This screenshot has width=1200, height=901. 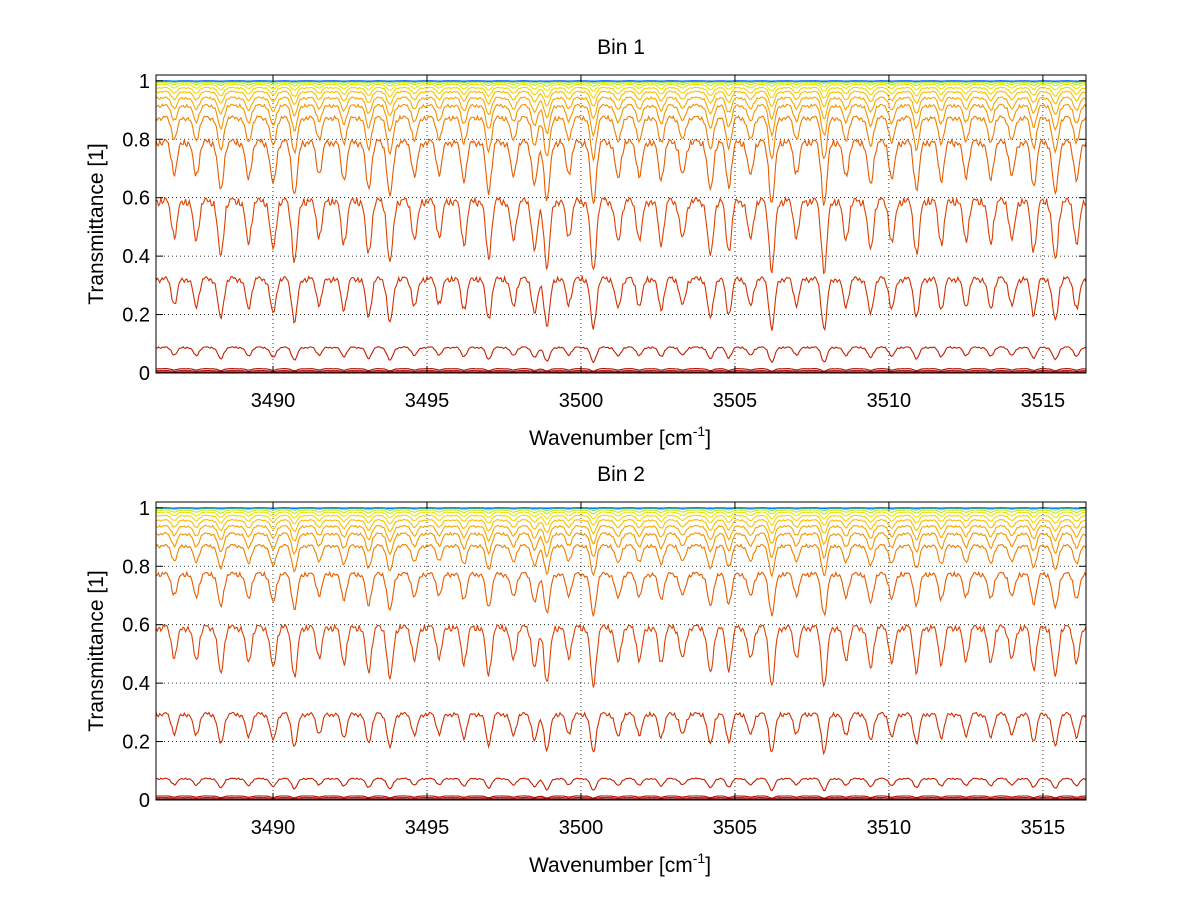 I want to click on chart-title: Bin 1, so click(x=621, y=47).